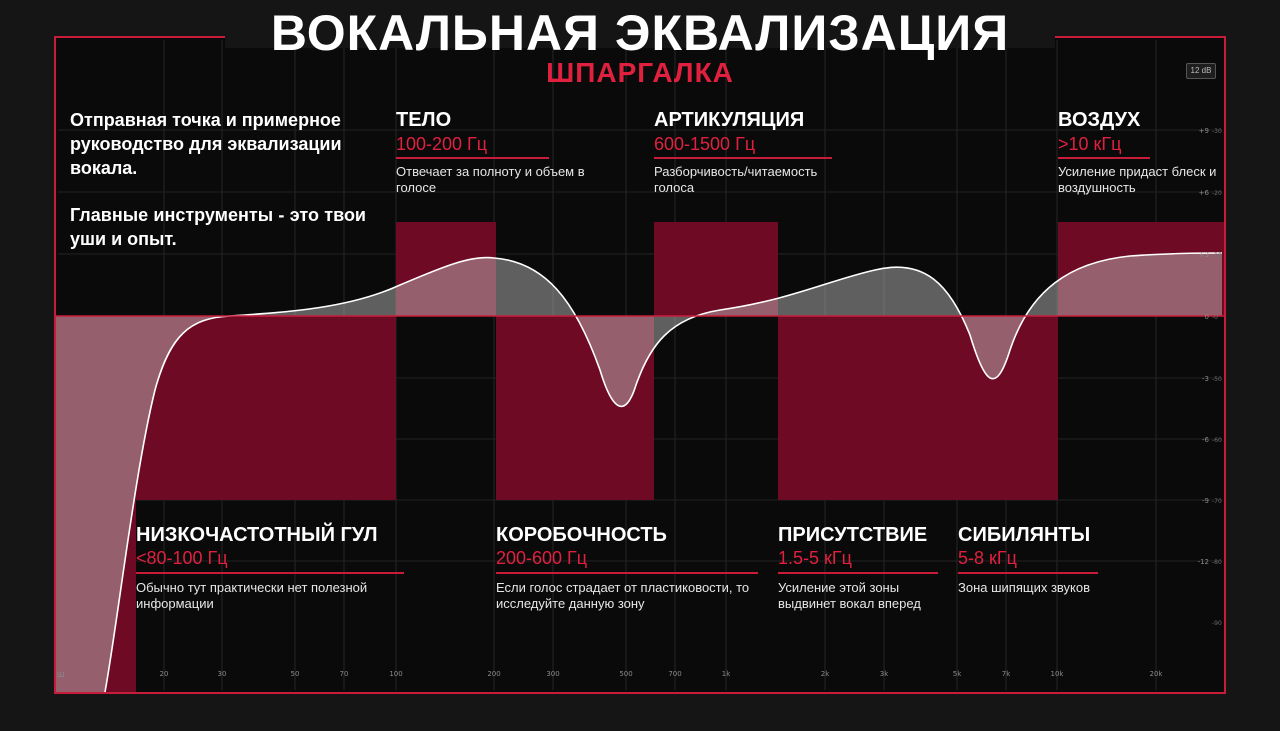 The width and height of the screenshot is (1280, 731). Describe the element at coordinates (226, 408) in the screenshot. I see `zone-rumble-box` at that location.